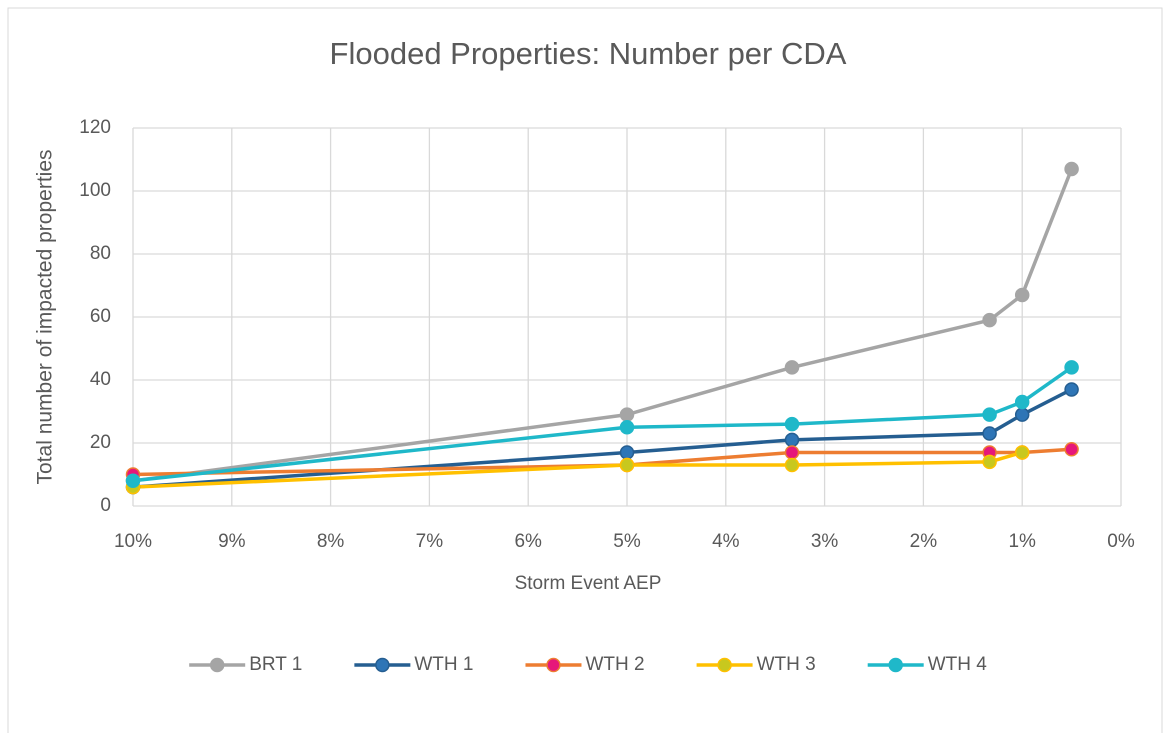 The width and height of the screenshot is (1171, 733). Describe the element at coordinates (232, 541) in the screenshot. I see `x-tick-label: 9%` at that location.